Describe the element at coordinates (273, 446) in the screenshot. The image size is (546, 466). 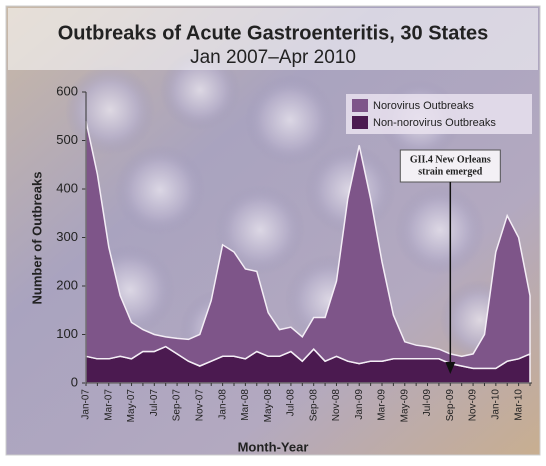
I see `x-axis-title: Month-Year` at that location.